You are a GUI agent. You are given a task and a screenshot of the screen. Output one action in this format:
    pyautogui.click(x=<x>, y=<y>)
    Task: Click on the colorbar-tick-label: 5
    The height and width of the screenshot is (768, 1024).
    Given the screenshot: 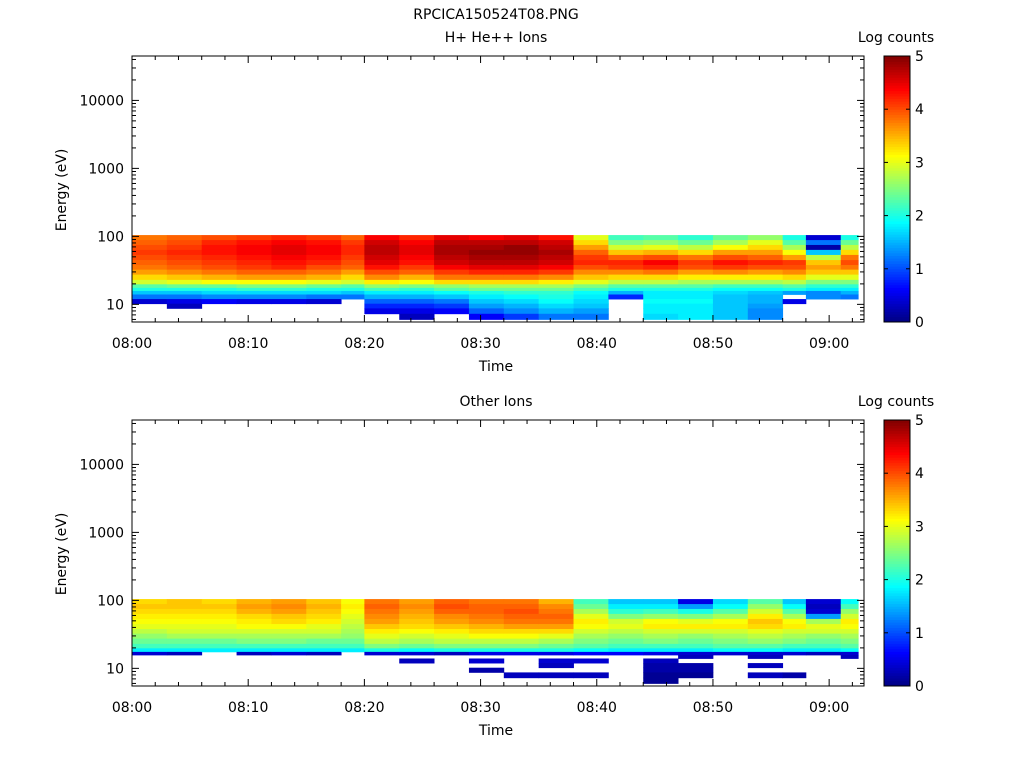 What is the action you would take?
    pyautogui.click(x=919, y=57)
    